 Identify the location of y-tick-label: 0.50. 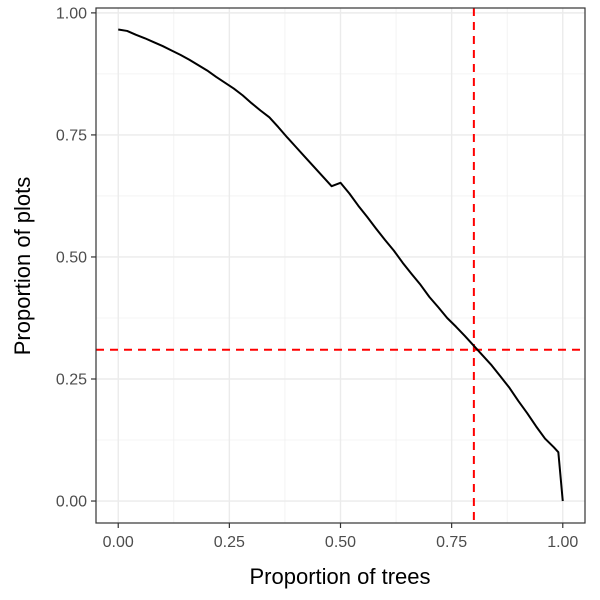
(71, 257).